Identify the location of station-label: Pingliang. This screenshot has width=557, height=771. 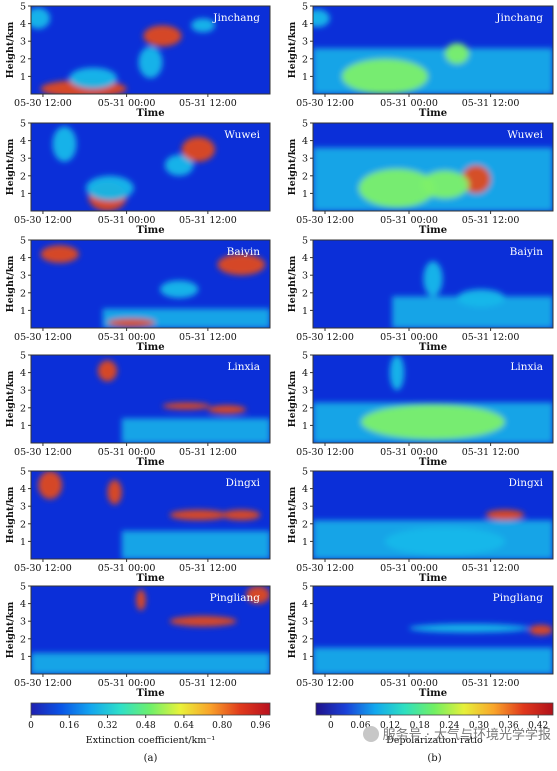
(518, 598).